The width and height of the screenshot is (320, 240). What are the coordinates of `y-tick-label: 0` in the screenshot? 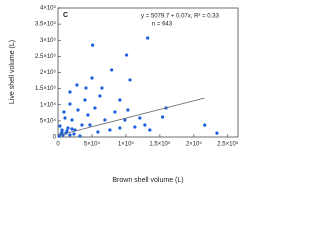 It's located at (55, 138).